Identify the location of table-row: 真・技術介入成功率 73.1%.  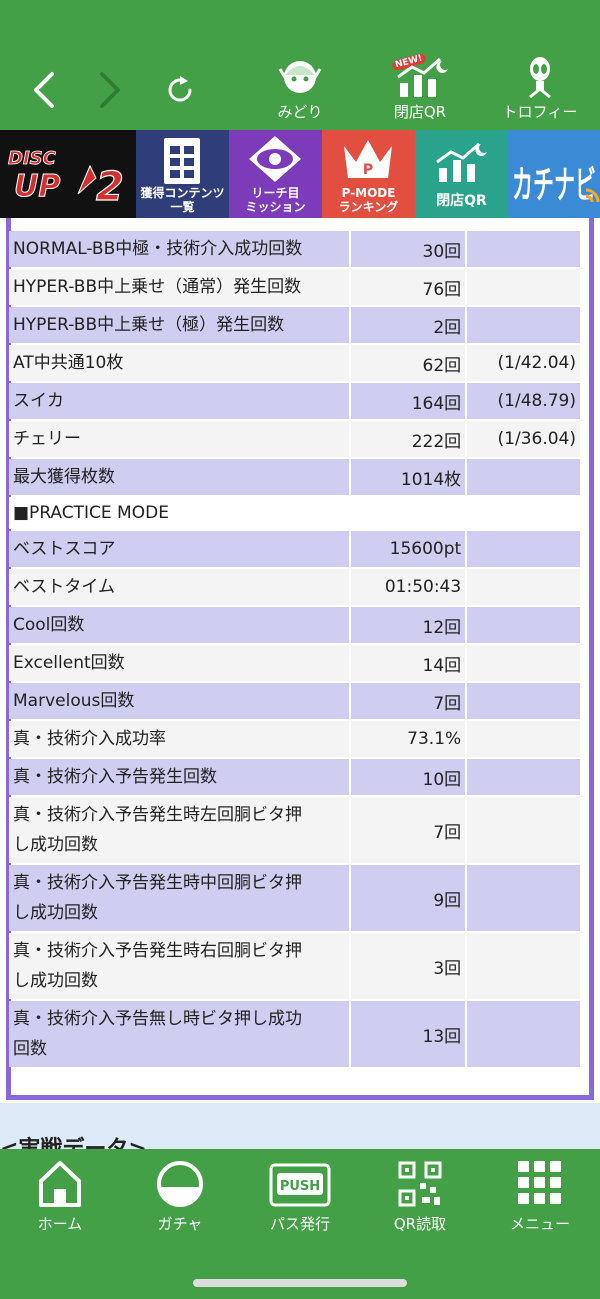
(294, 739).